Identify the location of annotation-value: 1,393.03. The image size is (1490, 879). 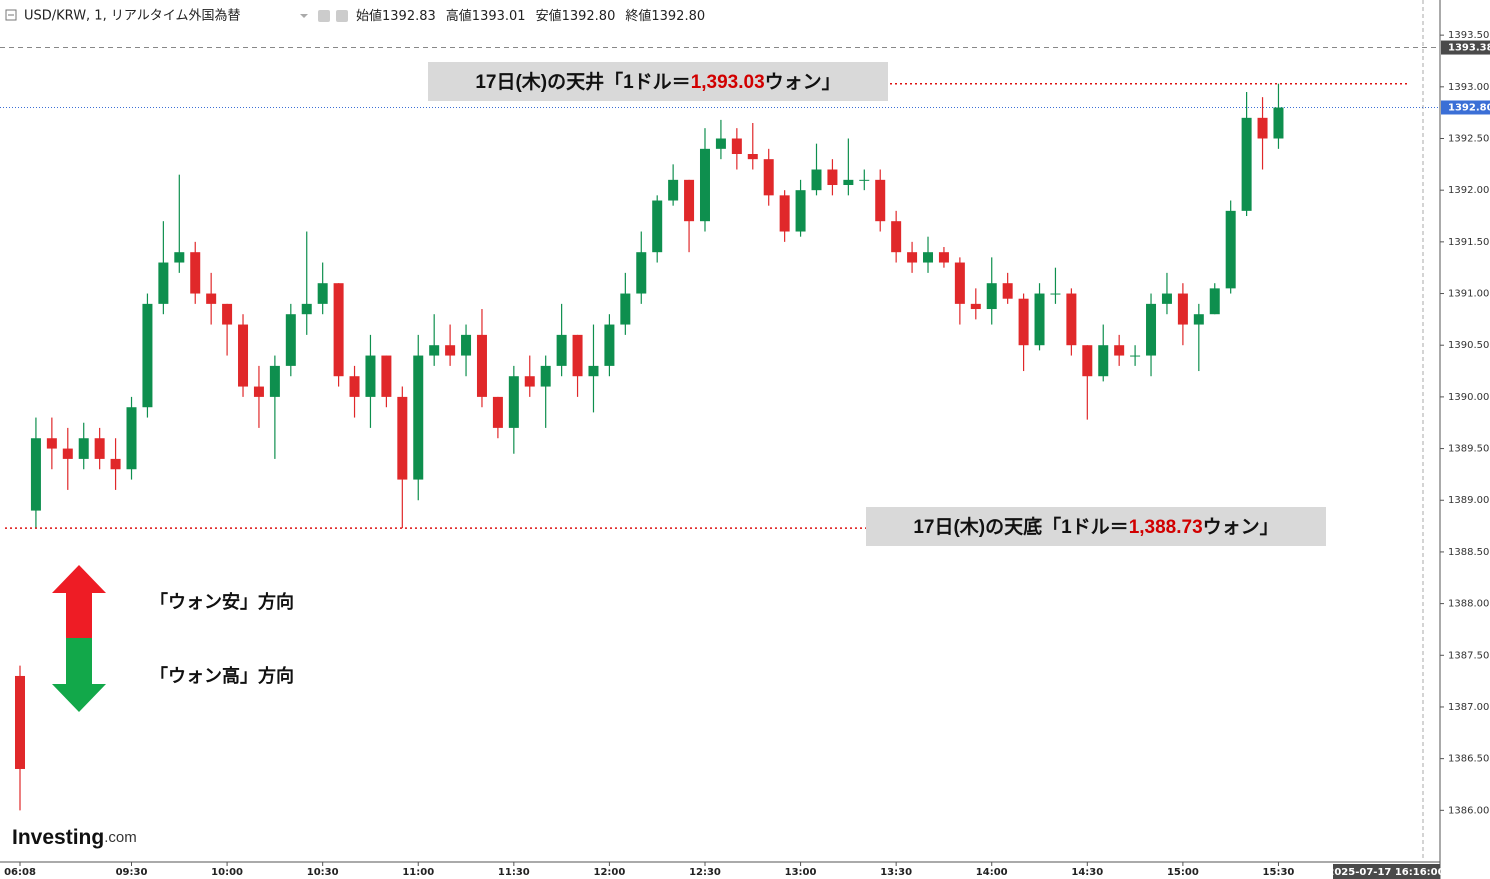
(728, 82).